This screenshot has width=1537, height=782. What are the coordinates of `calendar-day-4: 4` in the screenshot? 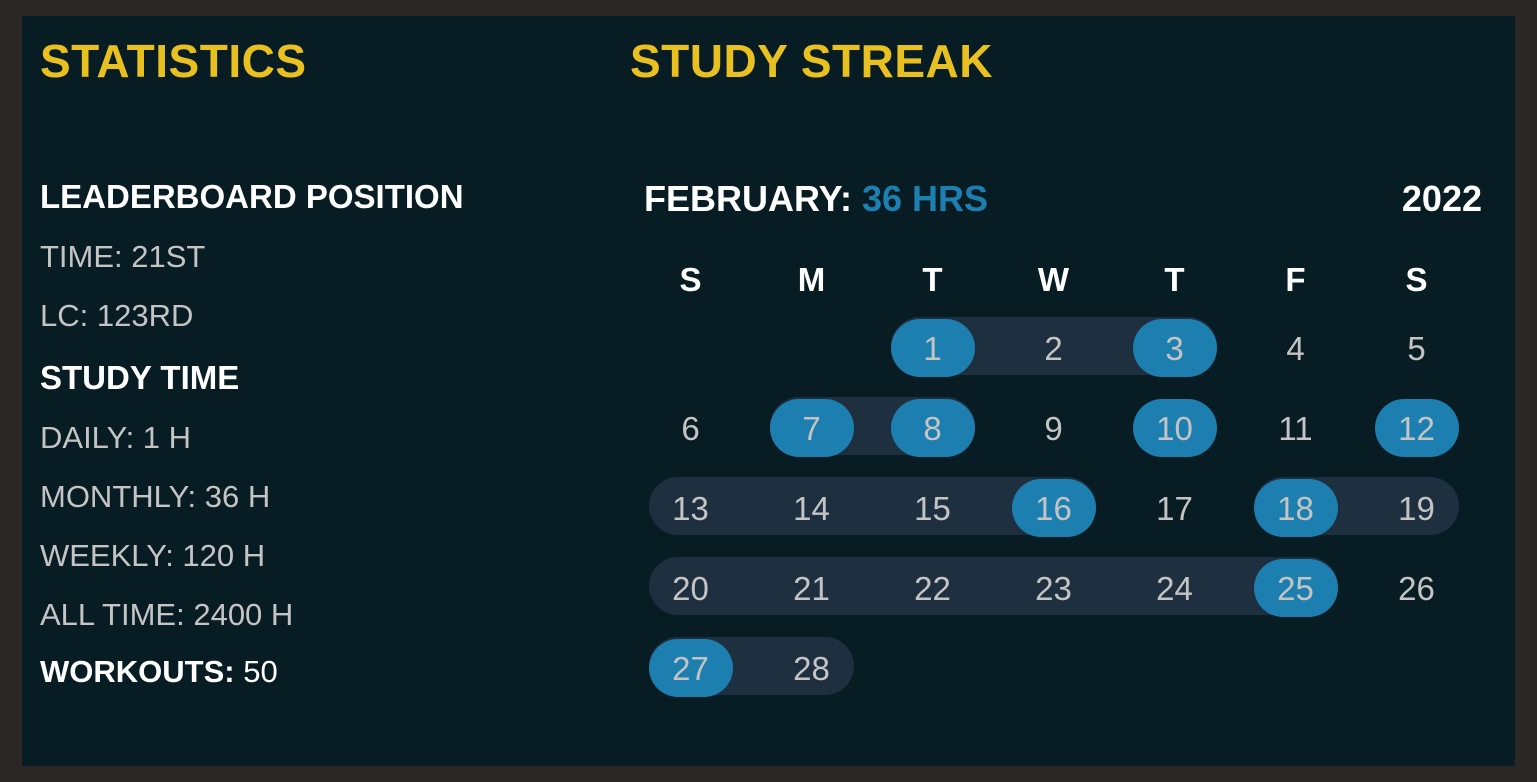 It's located at (1295, 348).